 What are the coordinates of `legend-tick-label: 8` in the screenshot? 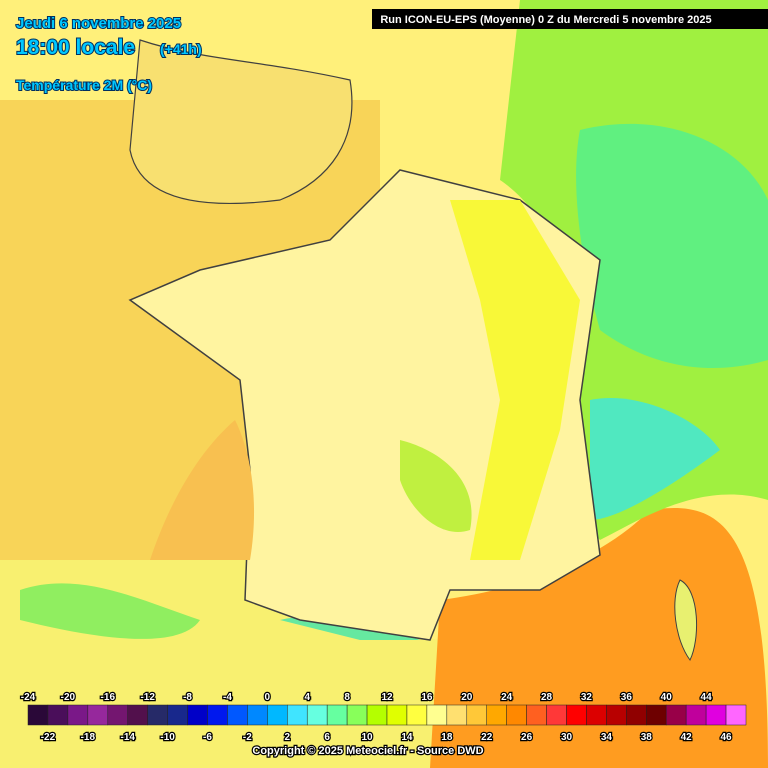 It's located at (347, 697).